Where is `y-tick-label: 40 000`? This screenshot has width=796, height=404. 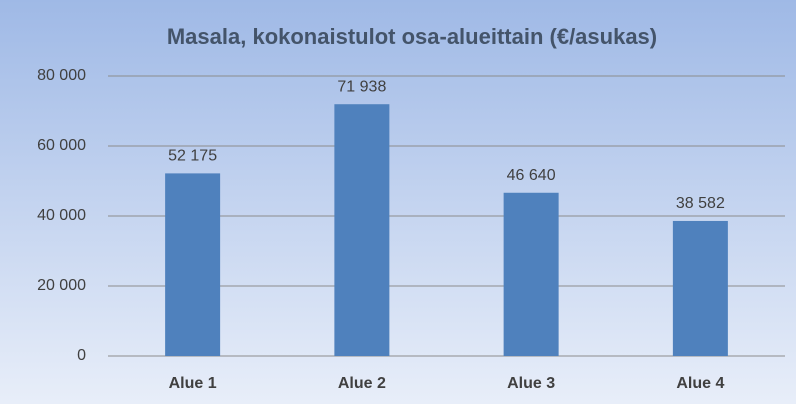
y-tick-label: 40 000 is located at coordinates (61, 215).